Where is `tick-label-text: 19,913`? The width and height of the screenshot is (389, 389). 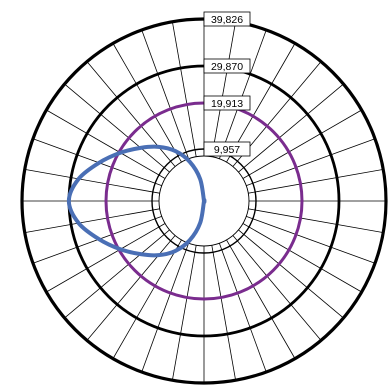 tick-label-text: 19,913 is located at coordinates (227, 104).